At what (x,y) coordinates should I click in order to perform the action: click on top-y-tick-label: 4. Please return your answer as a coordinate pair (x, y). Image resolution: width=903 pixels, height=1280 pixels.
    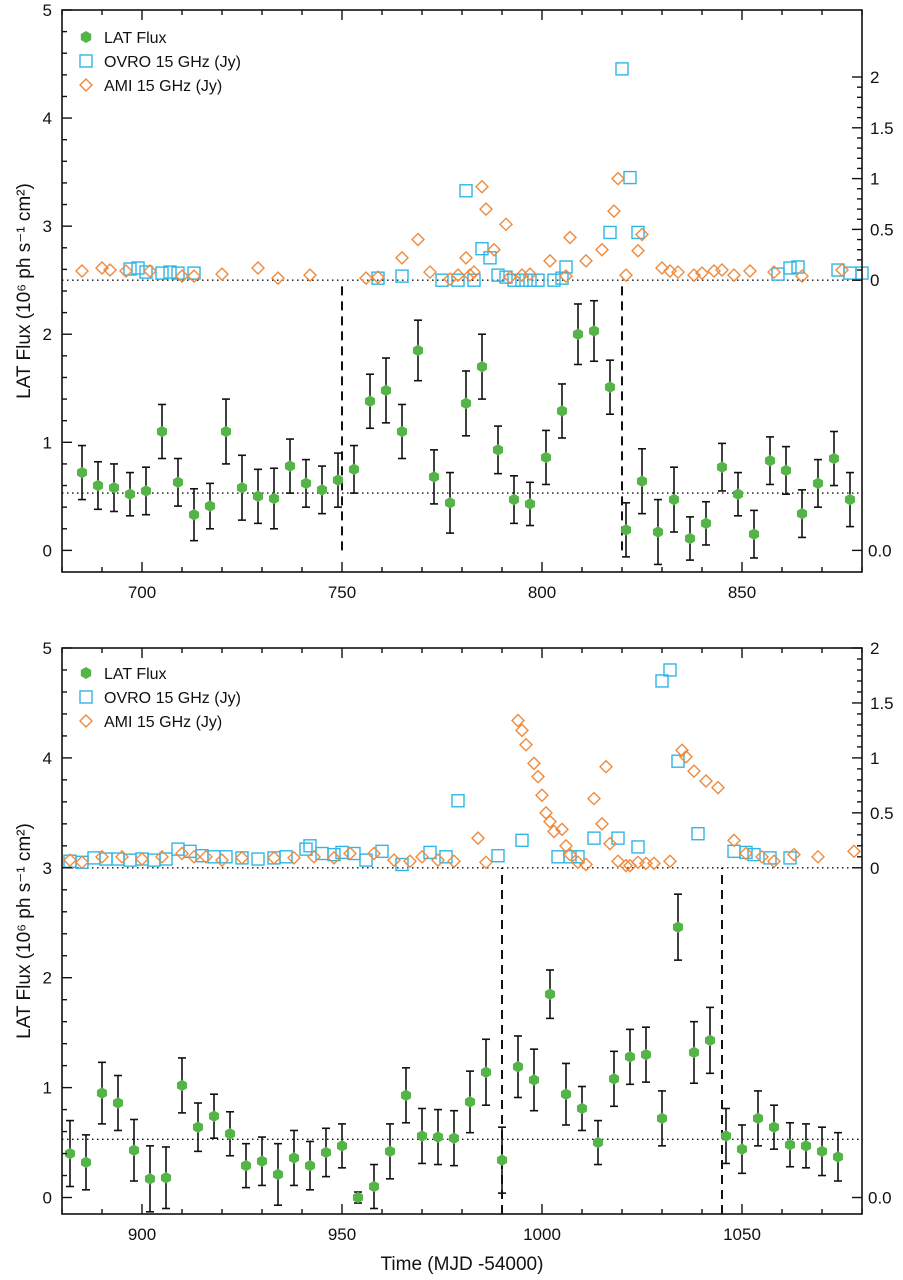
    Looking at the image, I should click on (47, 118).